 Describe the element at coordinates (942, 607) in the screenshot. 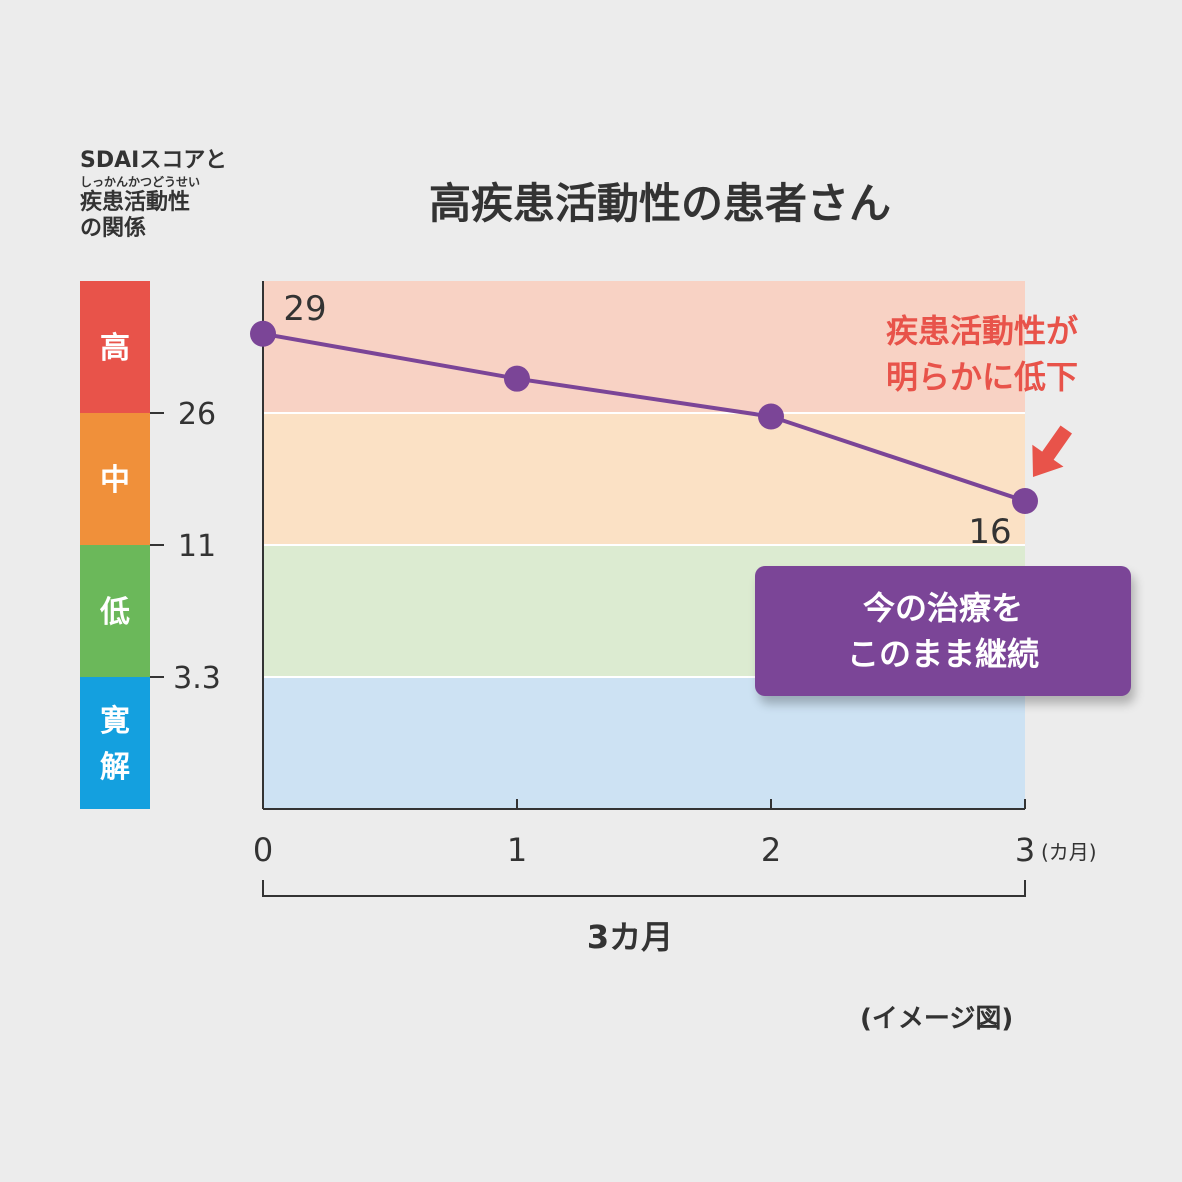

I see `callout-line1: 今の治療を` at that location.